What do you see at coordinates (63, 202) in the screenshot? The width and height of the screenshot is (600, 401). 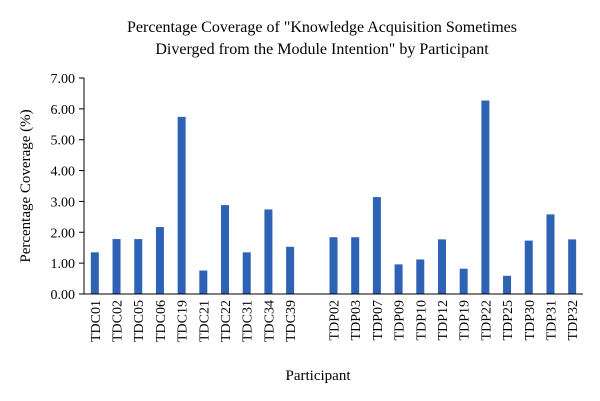 I see `y-tick-label: 3.00` at bounding box center [63, 202].